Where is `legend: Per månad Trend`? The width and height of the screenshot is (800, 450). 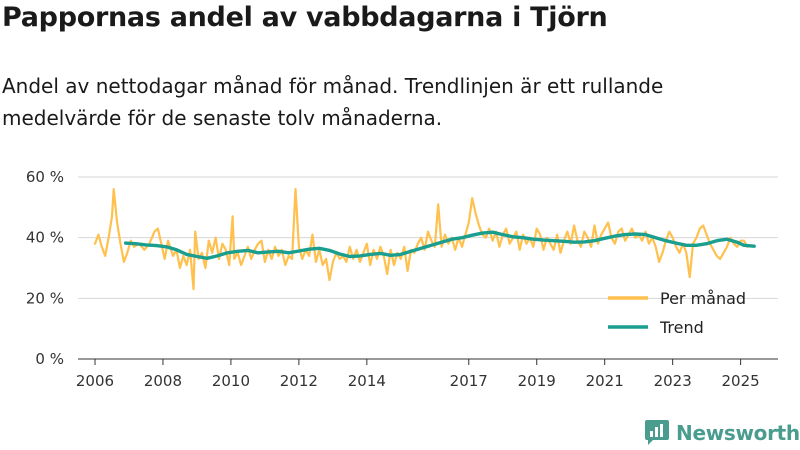
legend: Per månad Trend is located at coordinates (677, 313).